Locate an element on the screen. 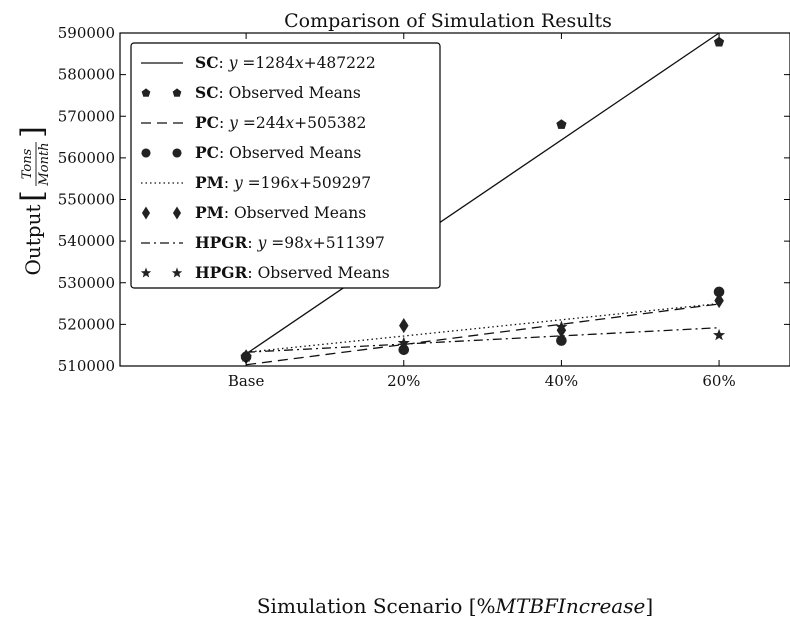 The height and width of the screenshot is (620, 790). y-axis-label-bracket-right: ] is located at coordinates (32, 132).